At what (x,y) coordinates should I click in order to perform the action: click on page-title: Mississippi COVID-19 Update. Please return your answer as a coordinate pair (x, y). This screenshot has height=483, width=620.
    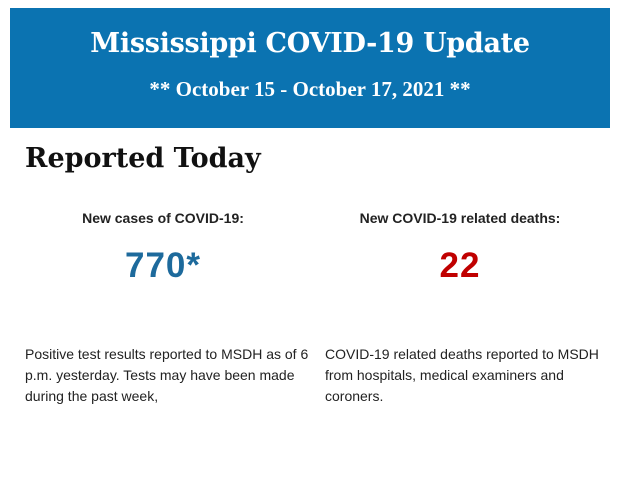
    Looking at the image, I should click on (310, 43).